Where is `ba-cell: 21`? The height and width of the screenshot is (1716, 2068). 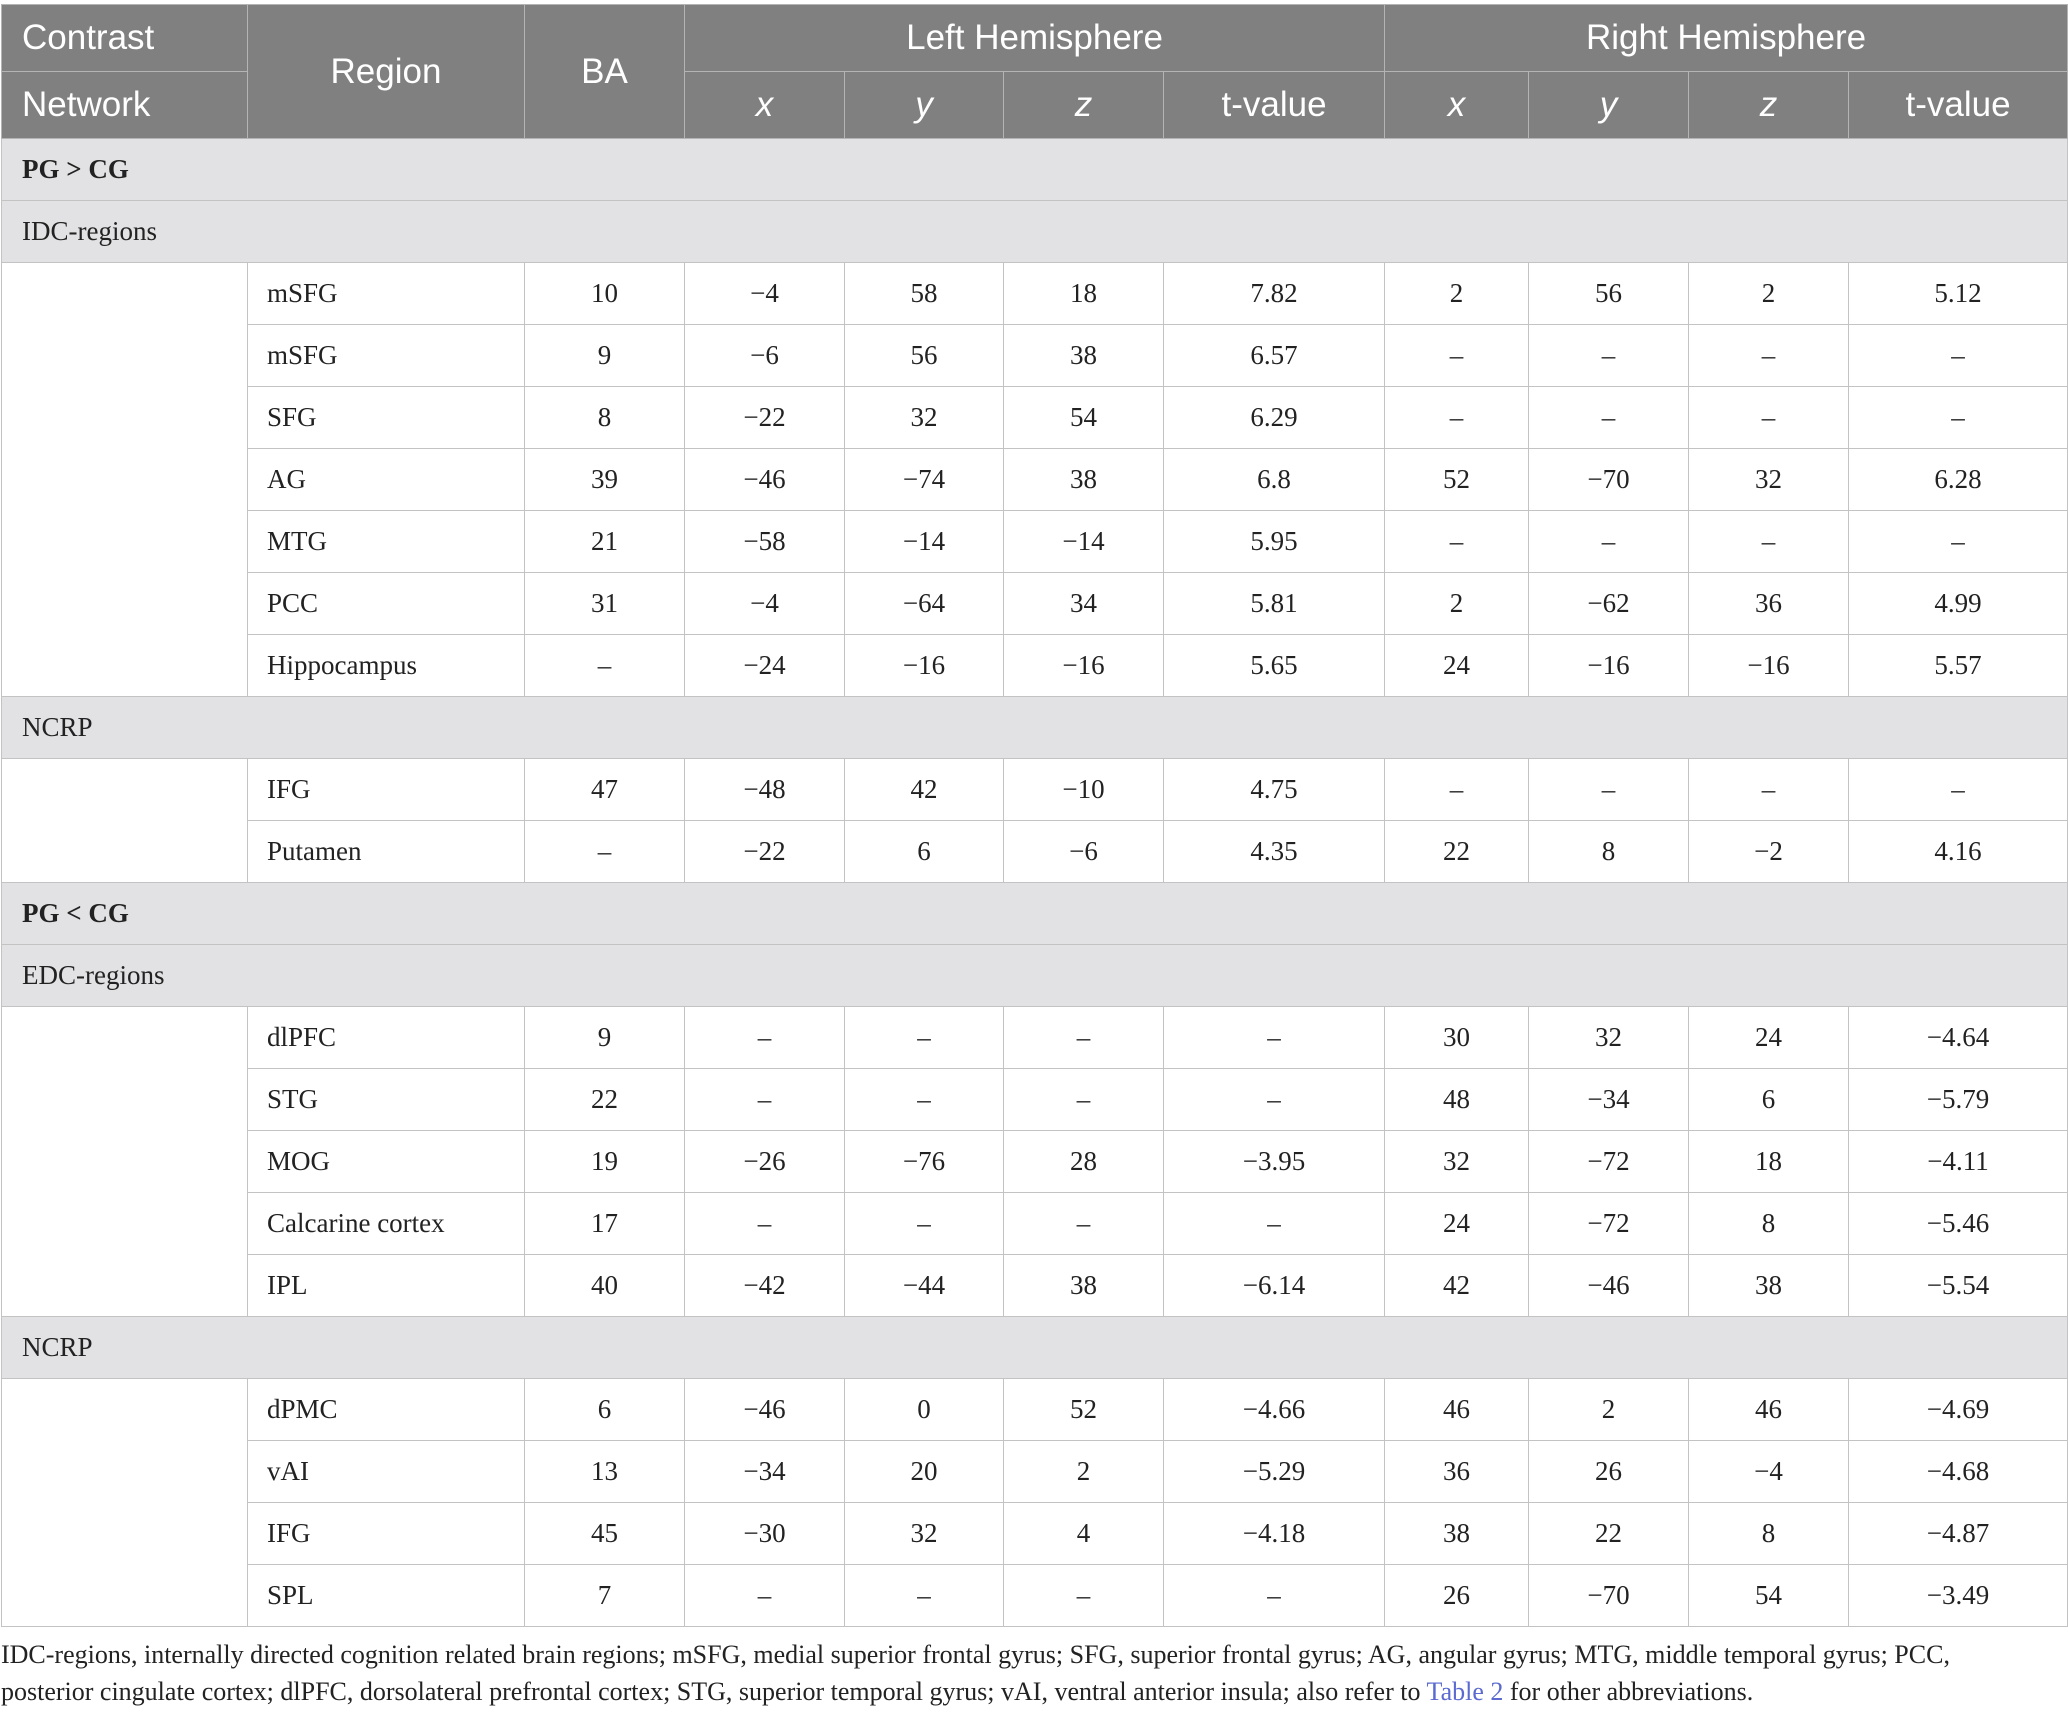
ba-cell: 21 is located at coordinates (604, 541).